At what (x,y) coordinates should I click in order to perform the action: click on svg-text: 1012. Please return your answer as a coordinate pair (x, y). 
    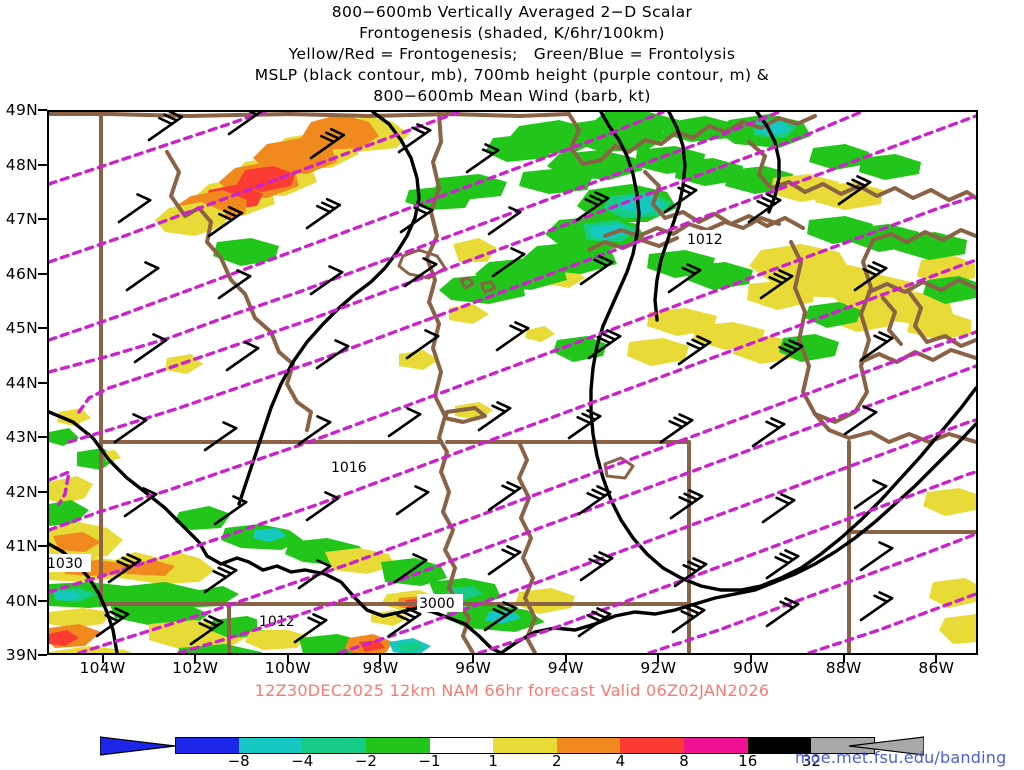
    Looking at the image, I should click on (705, 240).